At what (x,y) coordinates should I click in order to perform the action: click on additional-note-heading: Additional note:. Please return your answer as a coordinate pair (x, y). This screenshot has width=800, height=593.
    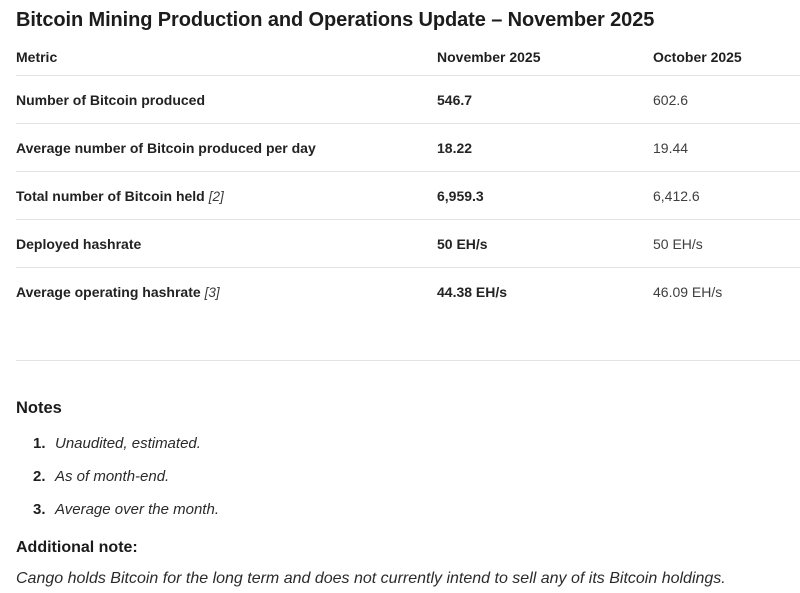
    Looking at the image, I should click on (77, 547).